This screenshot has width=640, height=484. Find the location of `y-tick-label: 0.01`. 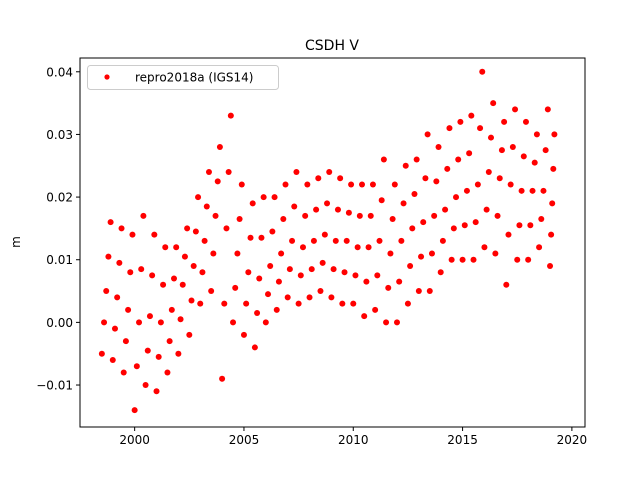

y-tick-label: 0.01 is located at coordinates (59, 260).